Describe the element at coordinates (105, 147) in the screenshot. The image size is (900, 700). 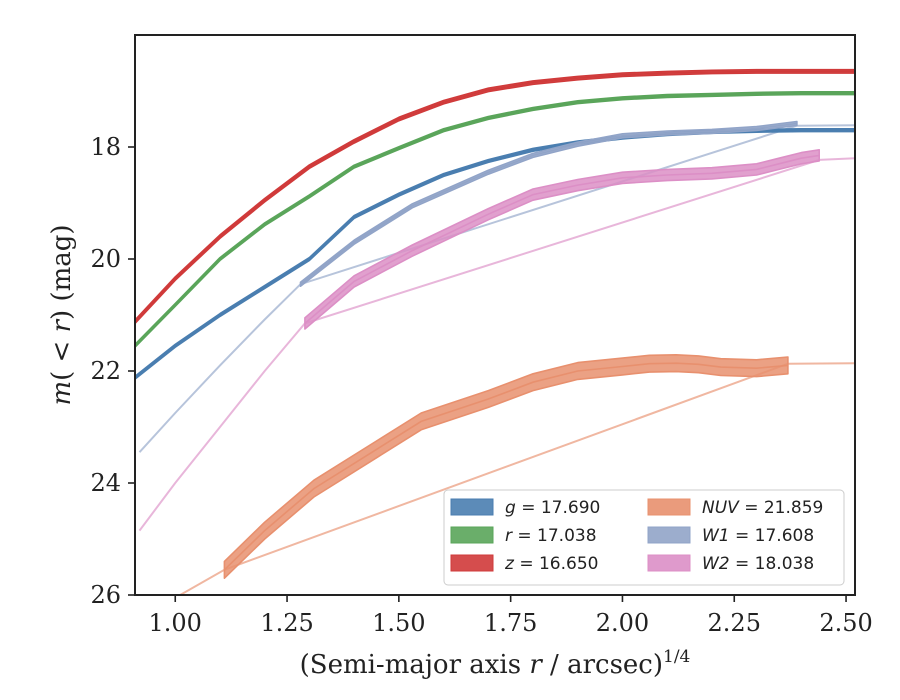
I see `y-tick-label-18: 18` at that location.